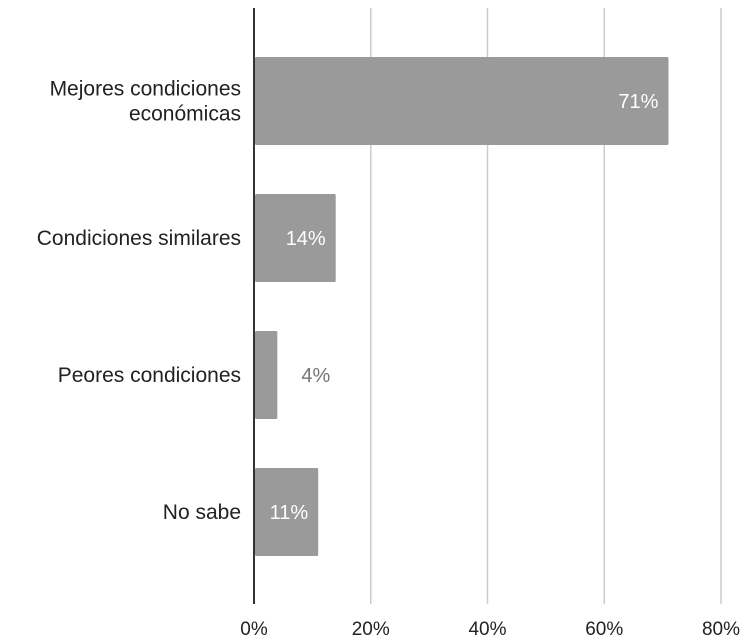 The height and width of the screenshot is (636, 742). I want to click on x-tick-label: 80%, so click(721, 627).